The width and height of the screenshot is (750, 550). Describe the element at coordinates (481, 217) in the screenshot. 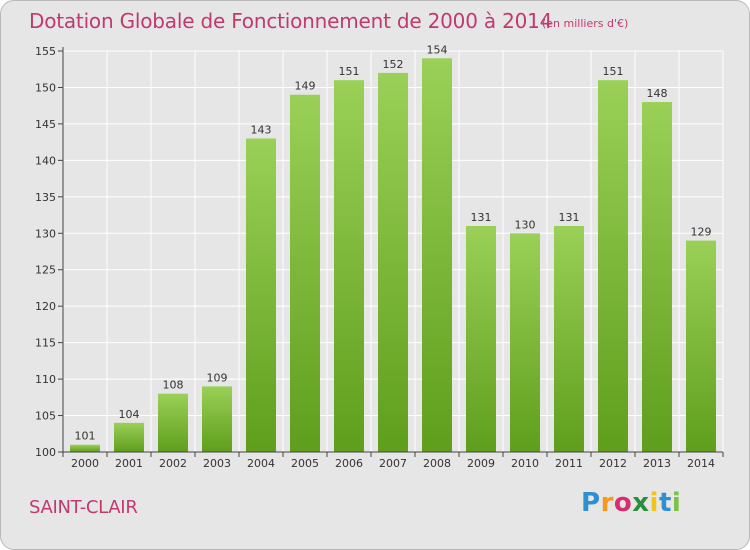

I see `value-label-2009: 131` at that location.